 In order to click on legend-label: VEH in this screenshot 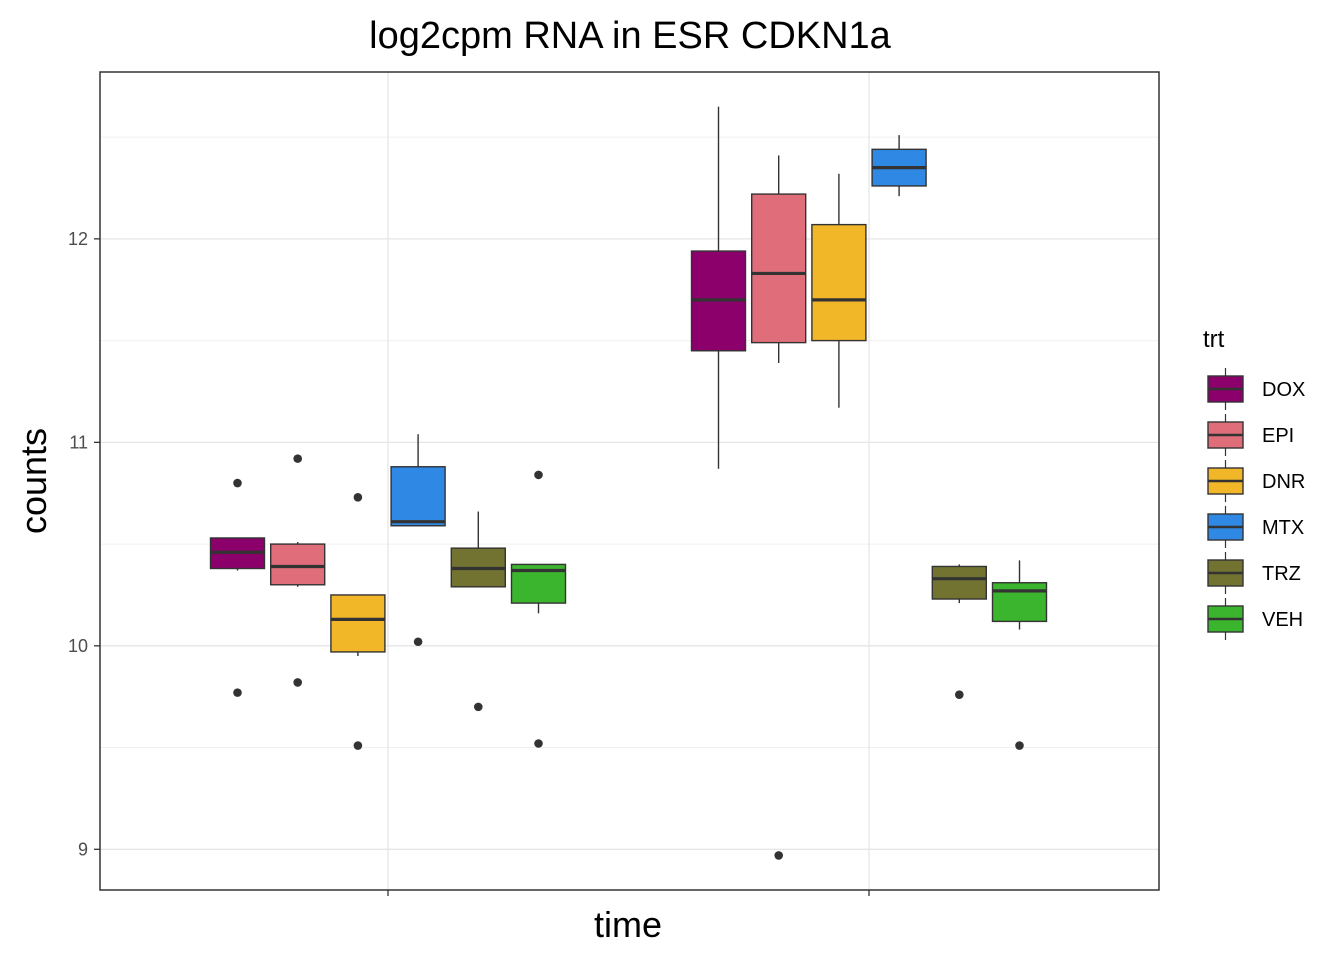, I will do `click(1282, 620)`.